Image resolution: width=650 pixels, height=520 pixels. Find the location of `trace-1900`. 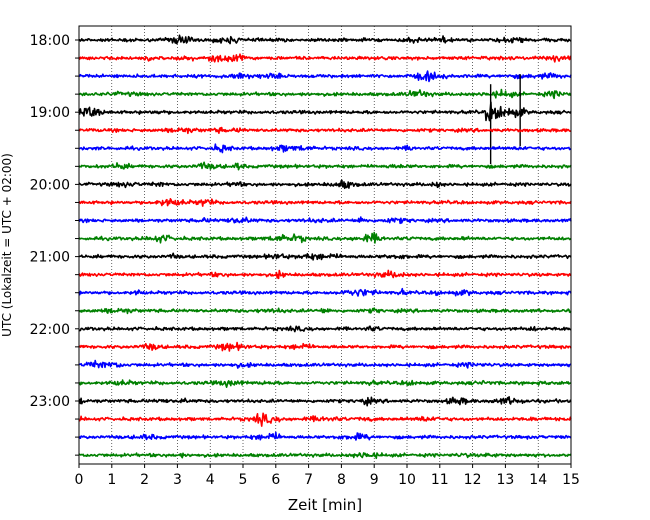

trace-1900 is located at coordinates (325, 111).